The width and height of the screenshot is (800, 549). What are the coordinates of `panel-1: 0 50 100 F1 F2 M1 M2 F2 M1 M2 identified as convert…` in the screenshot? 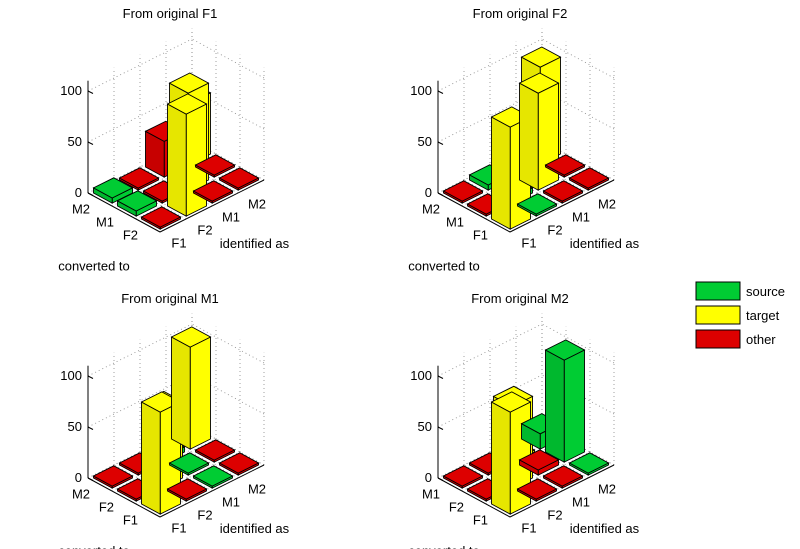 It's located at (173, 140).